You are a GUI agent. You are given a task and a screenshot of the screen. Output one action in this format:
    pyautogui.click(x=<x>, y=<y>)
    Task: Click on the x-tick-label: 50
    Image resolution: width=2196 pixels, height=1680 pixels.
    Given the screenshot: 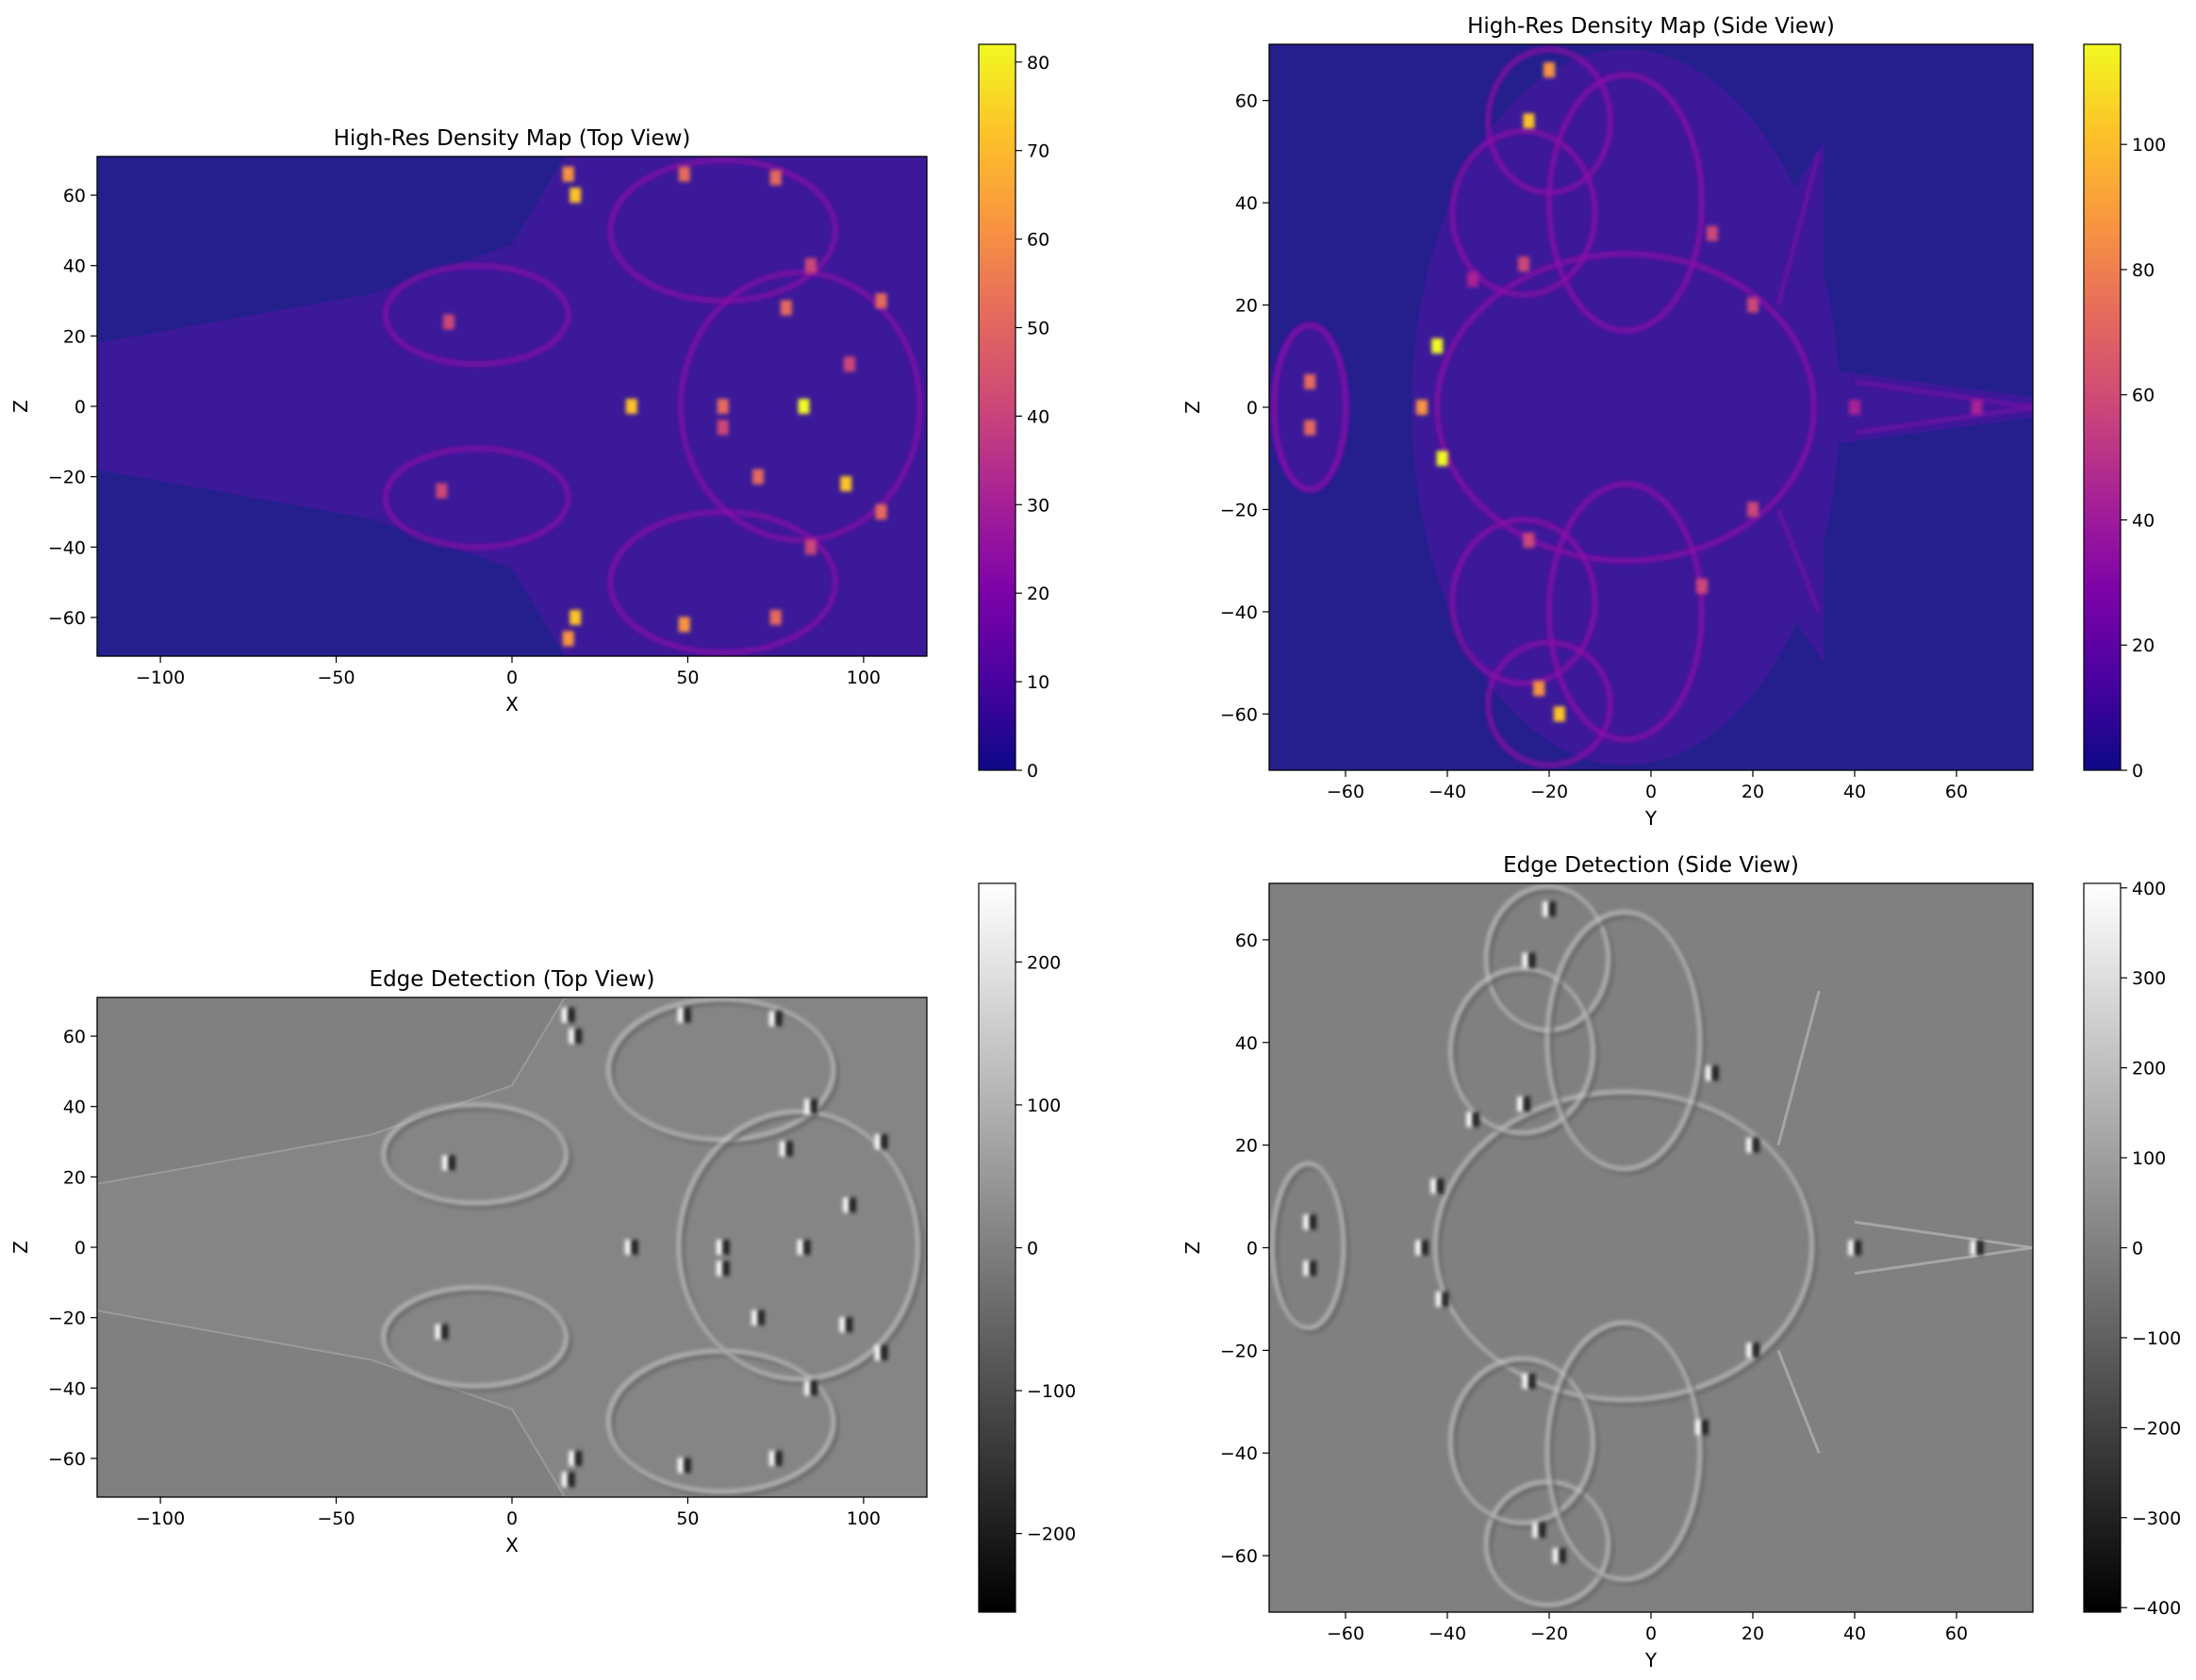 What is the action you would take?
    pyautogui.click(x=687, y=677)
    